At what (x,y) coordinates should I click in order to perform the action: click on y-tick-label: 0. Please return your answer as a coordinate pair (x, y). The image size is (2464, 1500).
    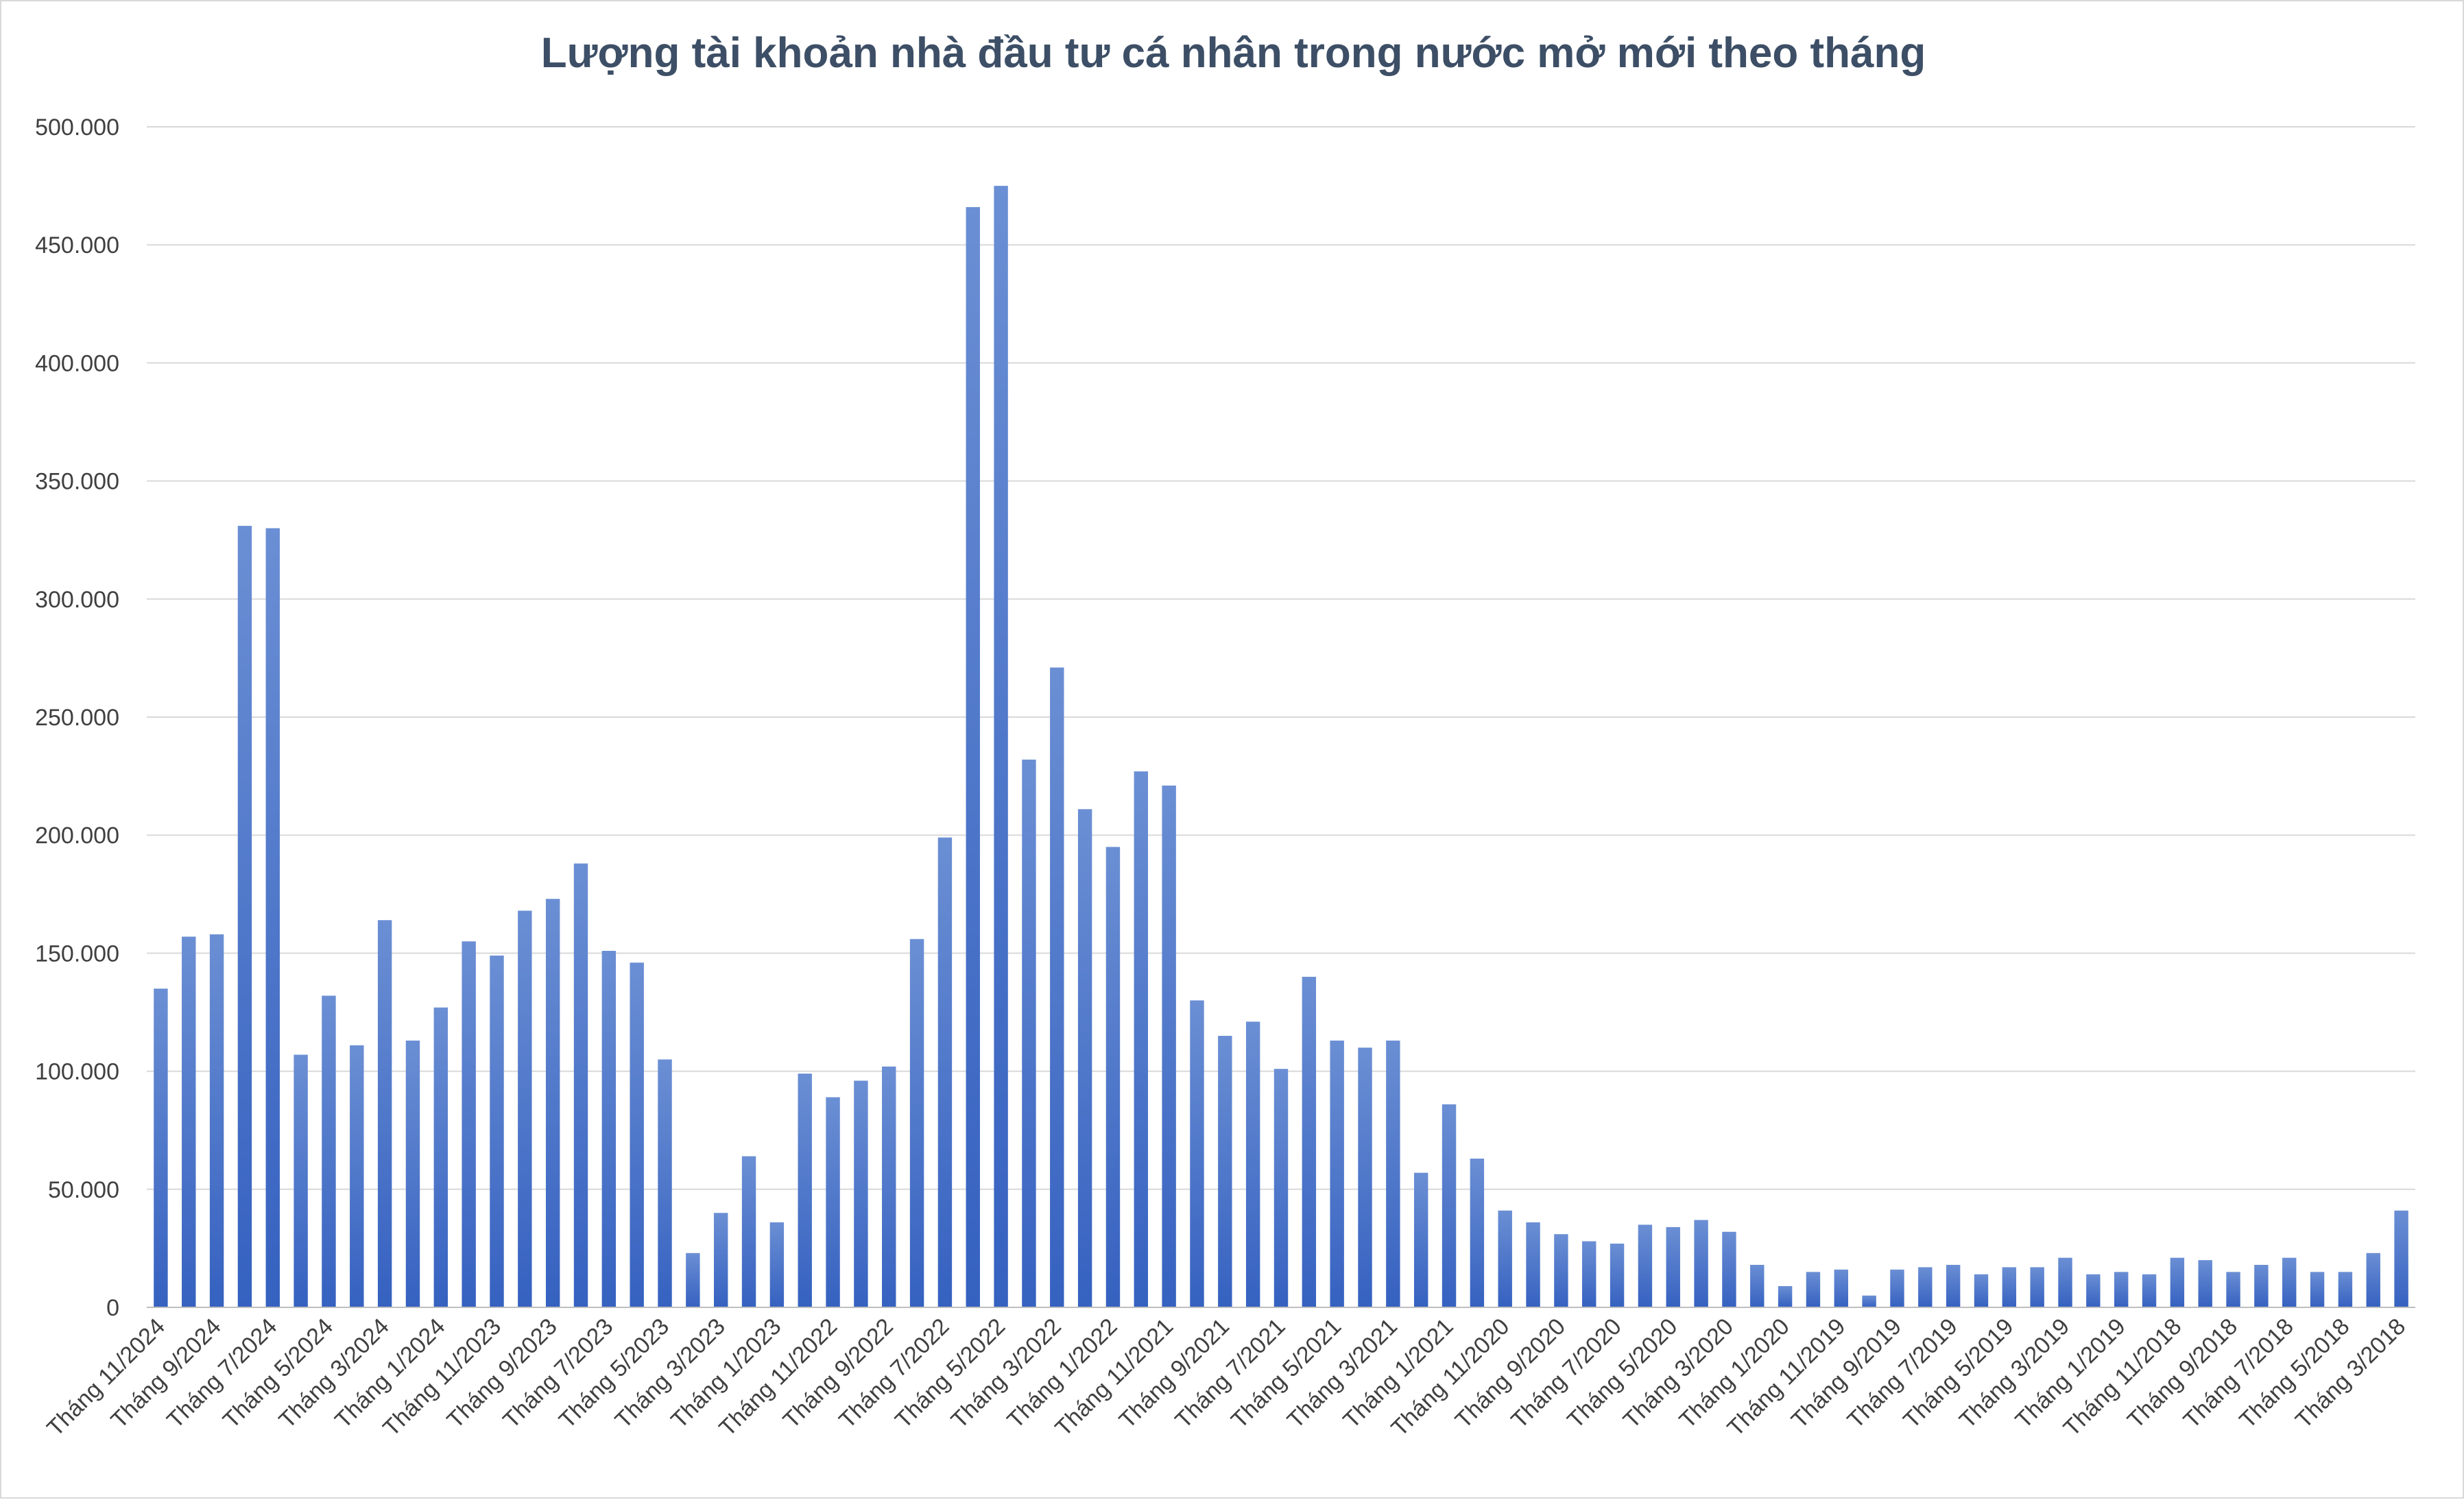
    Looking at the image, I should click on (112, 1308).